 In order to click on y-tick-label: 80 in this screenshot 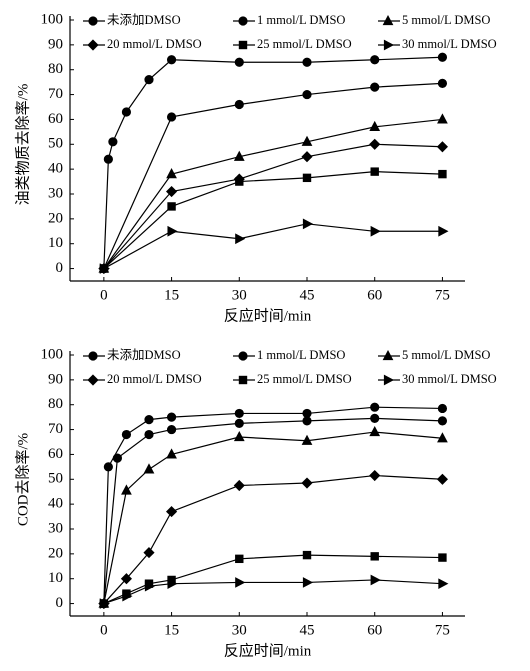, I will do `click(55, 69)`.